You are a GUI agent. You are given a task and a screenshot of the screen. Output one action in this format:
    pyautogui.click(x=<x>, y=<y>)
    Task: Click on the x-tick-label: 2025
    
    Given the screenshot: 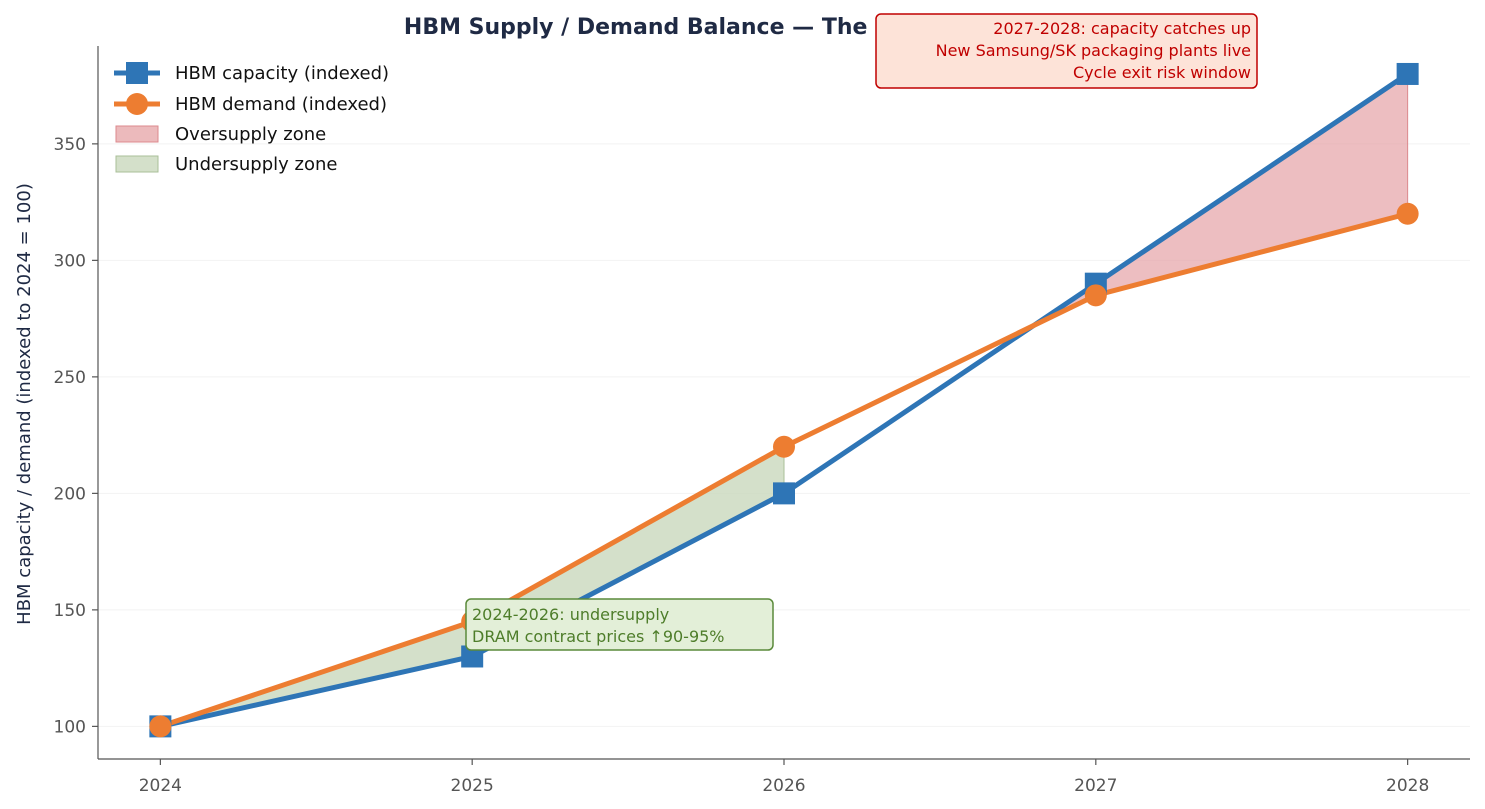 What is the action you would take?
    pyautogui.click(x=472, y=786)
    